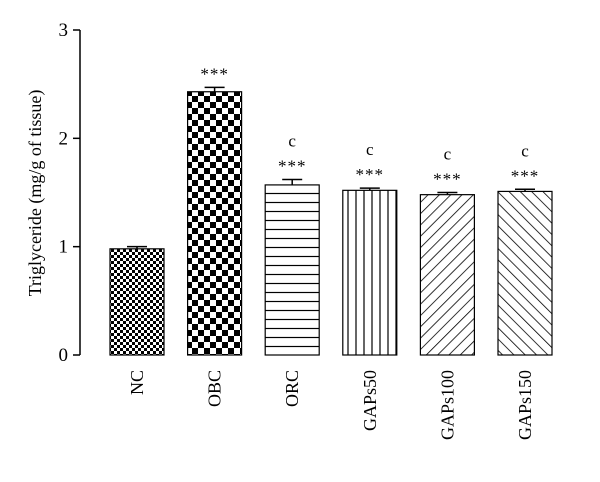 The image size is (600, 482). I want to click on x-tick-label: ORC, so click(292, 388).